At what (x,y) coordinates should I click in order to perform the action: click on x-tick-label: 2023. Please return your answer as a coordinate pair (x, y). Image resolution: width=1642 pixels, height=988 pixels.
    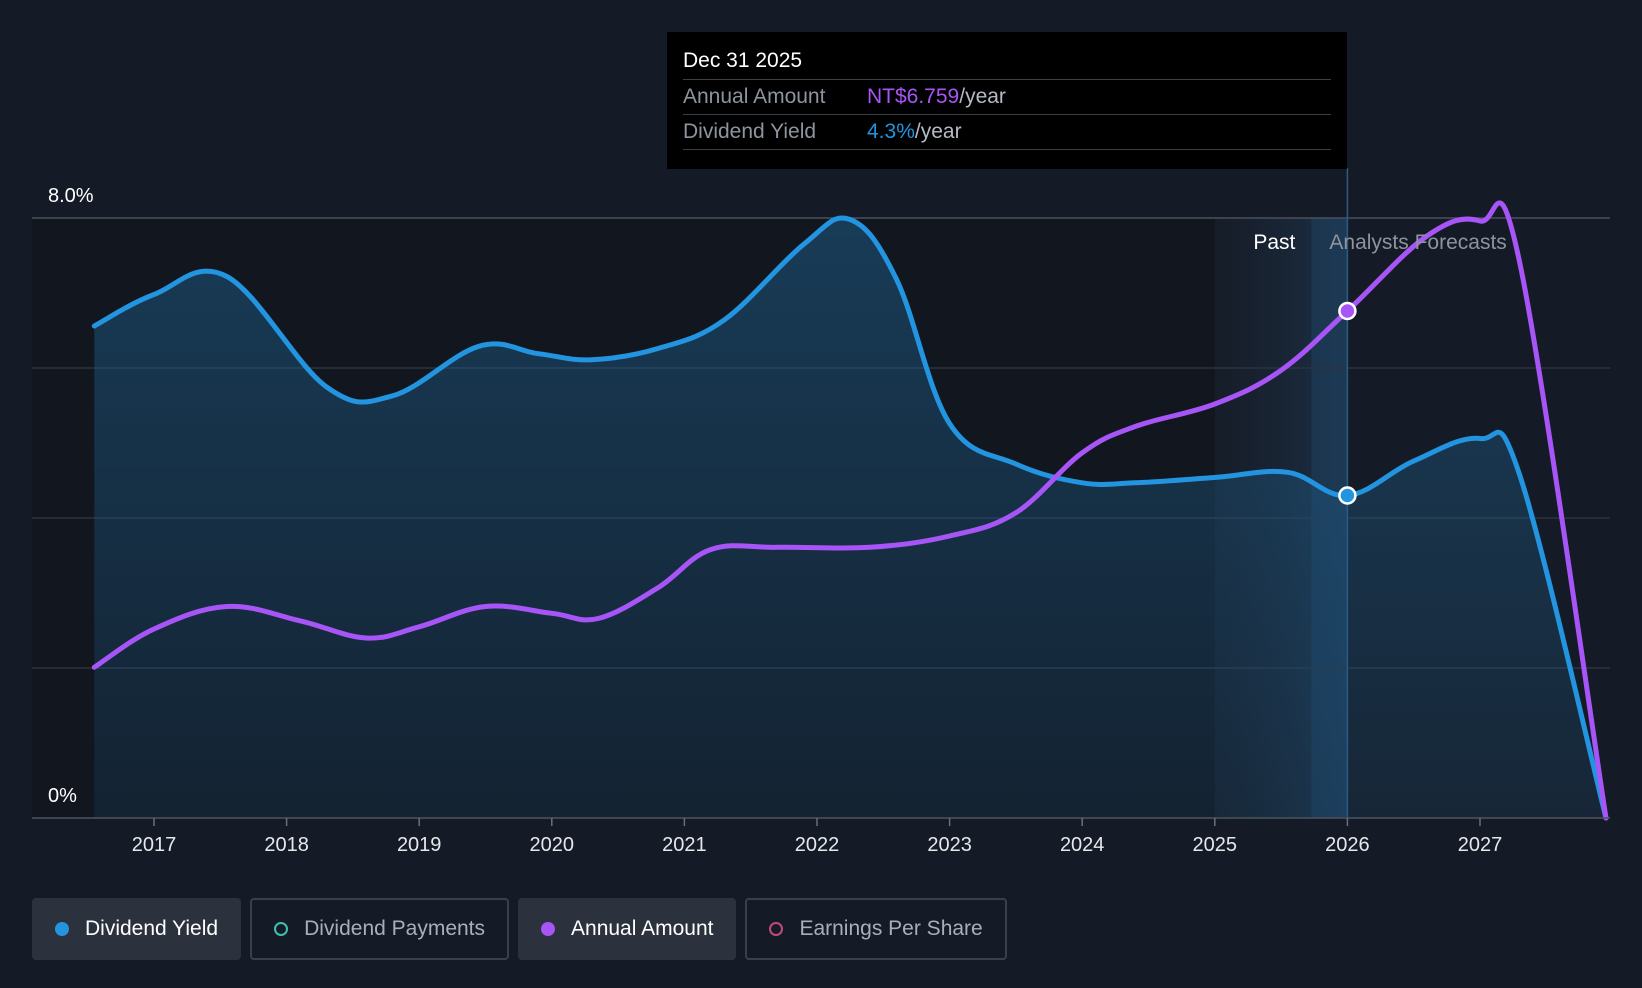
    Looking at the image, I should click on (949, 845).